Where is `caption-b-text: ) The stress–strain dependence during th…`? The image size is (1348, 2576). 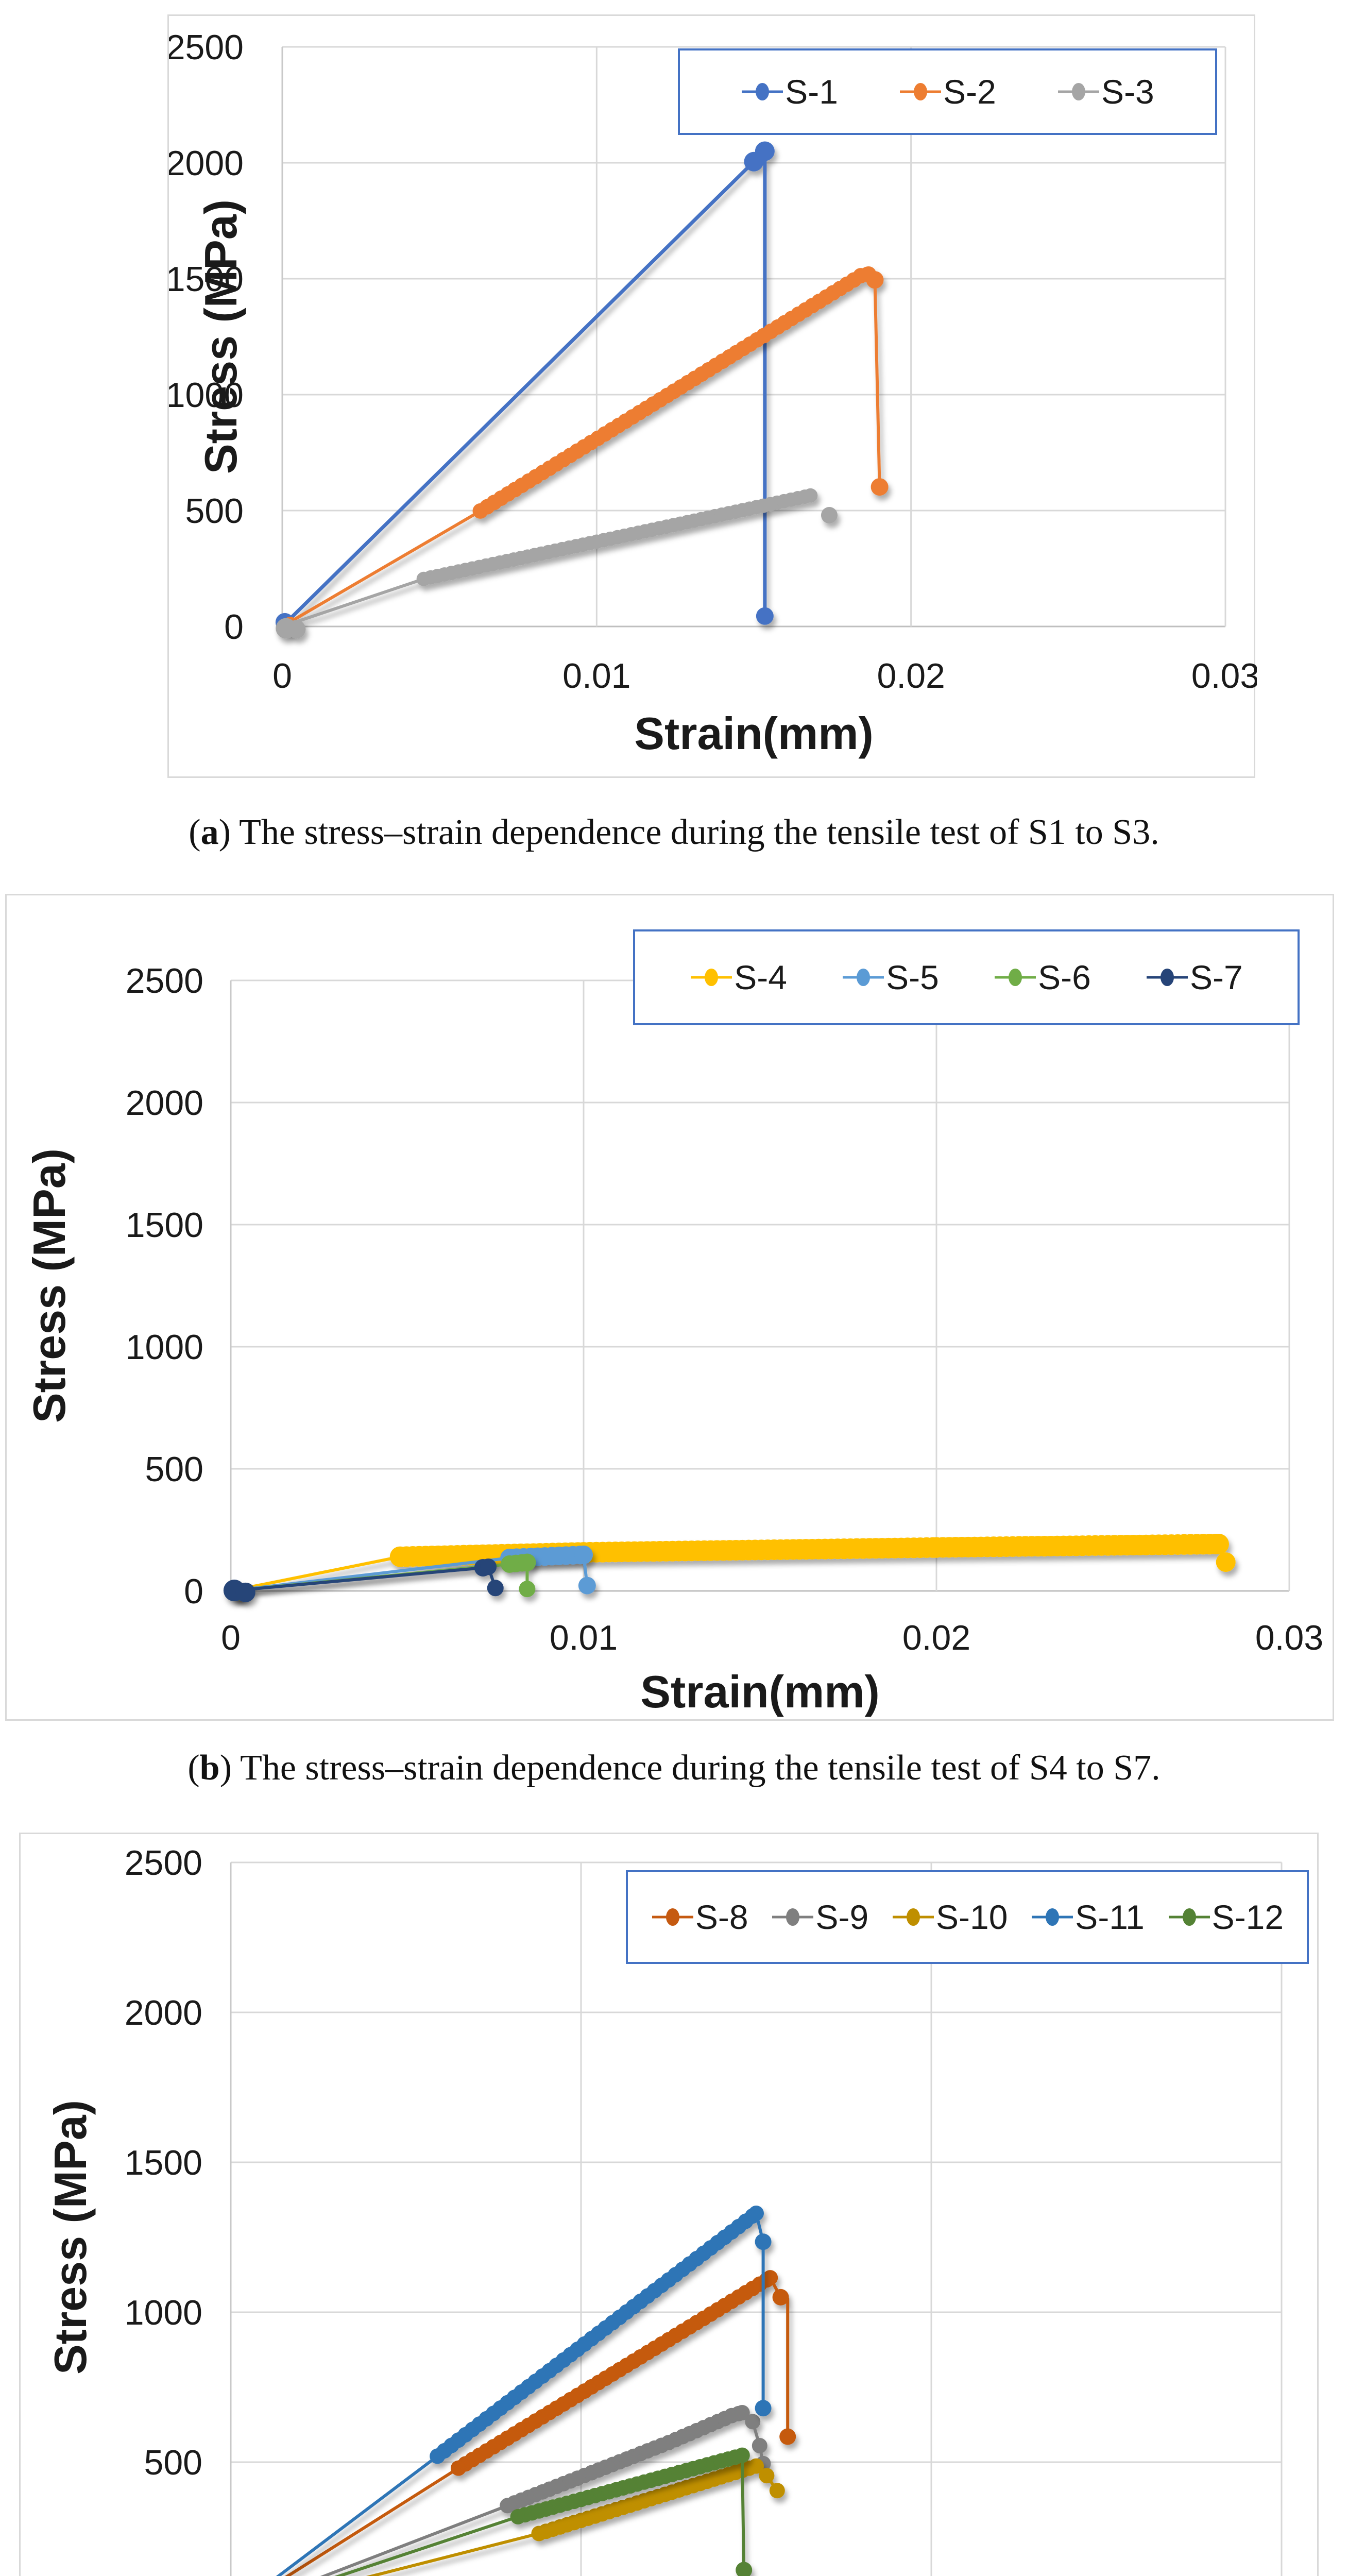
caption-b-text: ) The stress–strain dependence during th… is located at coordinates (690, 1768).